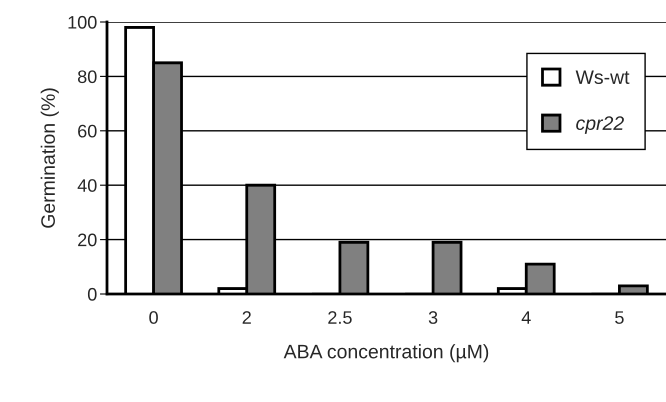  What do you see at coordinates (603, 77) in the screenshot?
I see `legend-label: Ws-wt` at bounding box center [603, 77].